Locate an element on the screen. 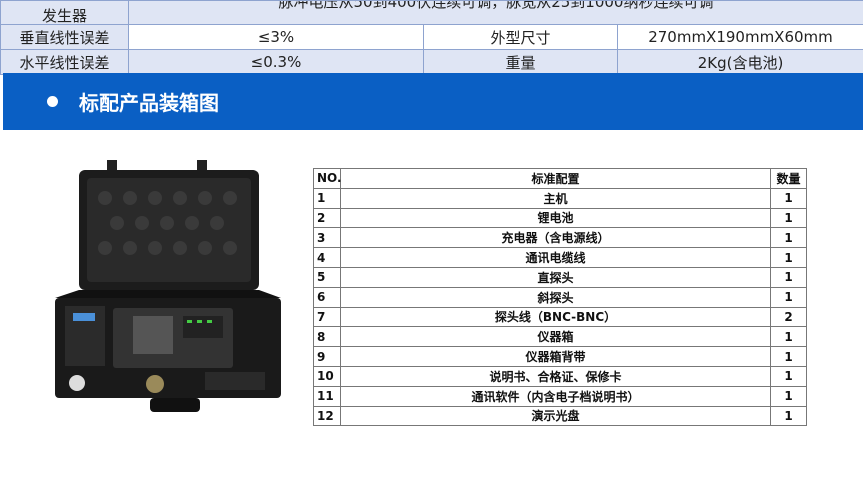  cell-item: 仪器箱 is located at coordinates (555, 337).